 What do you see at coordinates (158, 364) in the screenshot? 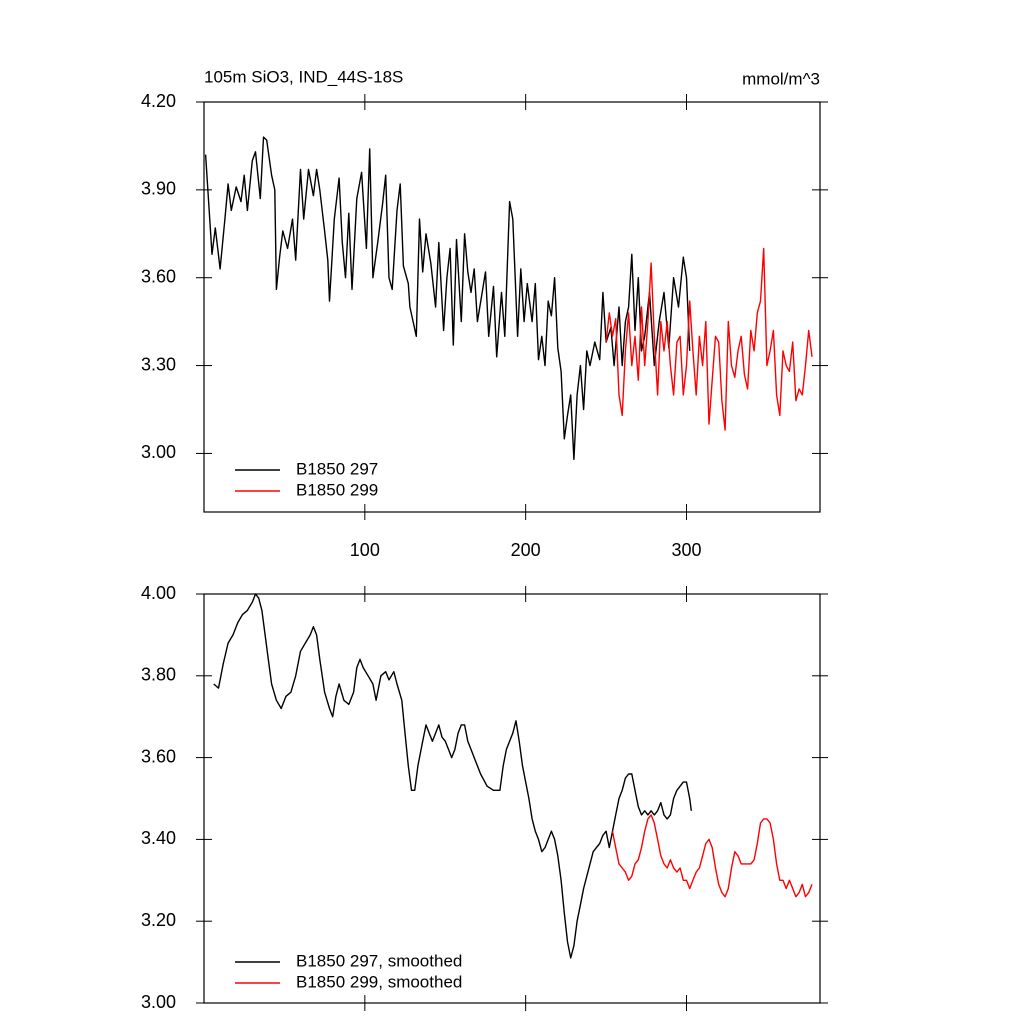
I see `y-tick-label: 3.30` at bounding box center [158, 364].